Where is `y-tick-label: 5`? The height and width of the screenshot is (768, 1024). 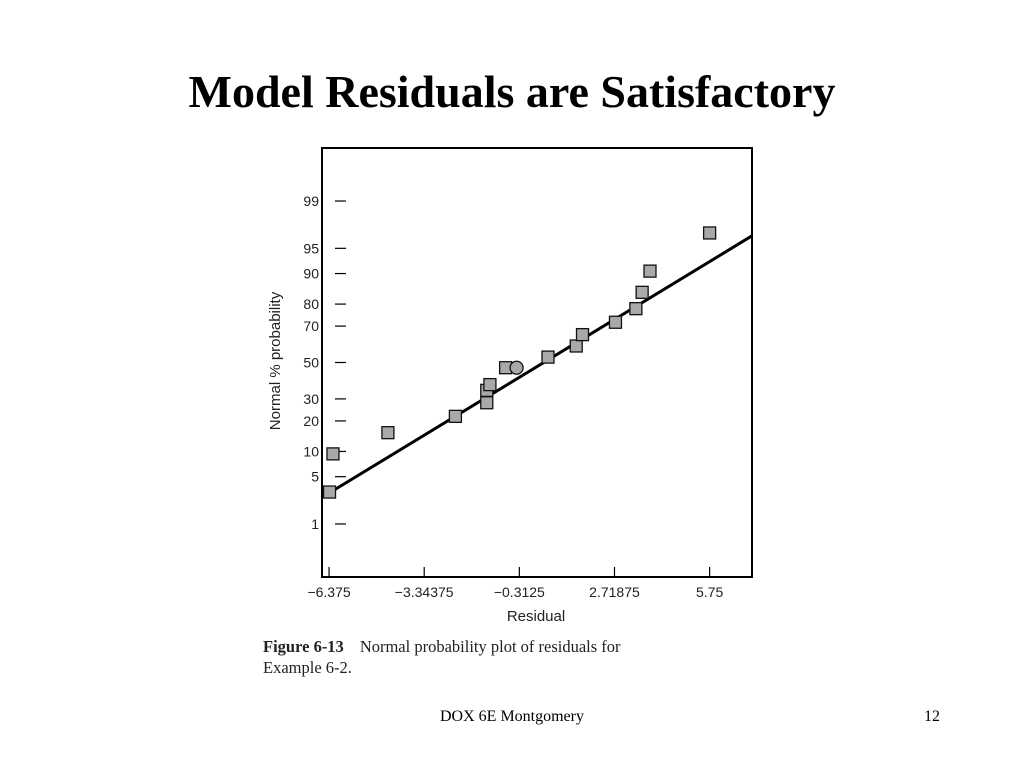 y-tick-label: 5 is located at coordinates (315, 477).